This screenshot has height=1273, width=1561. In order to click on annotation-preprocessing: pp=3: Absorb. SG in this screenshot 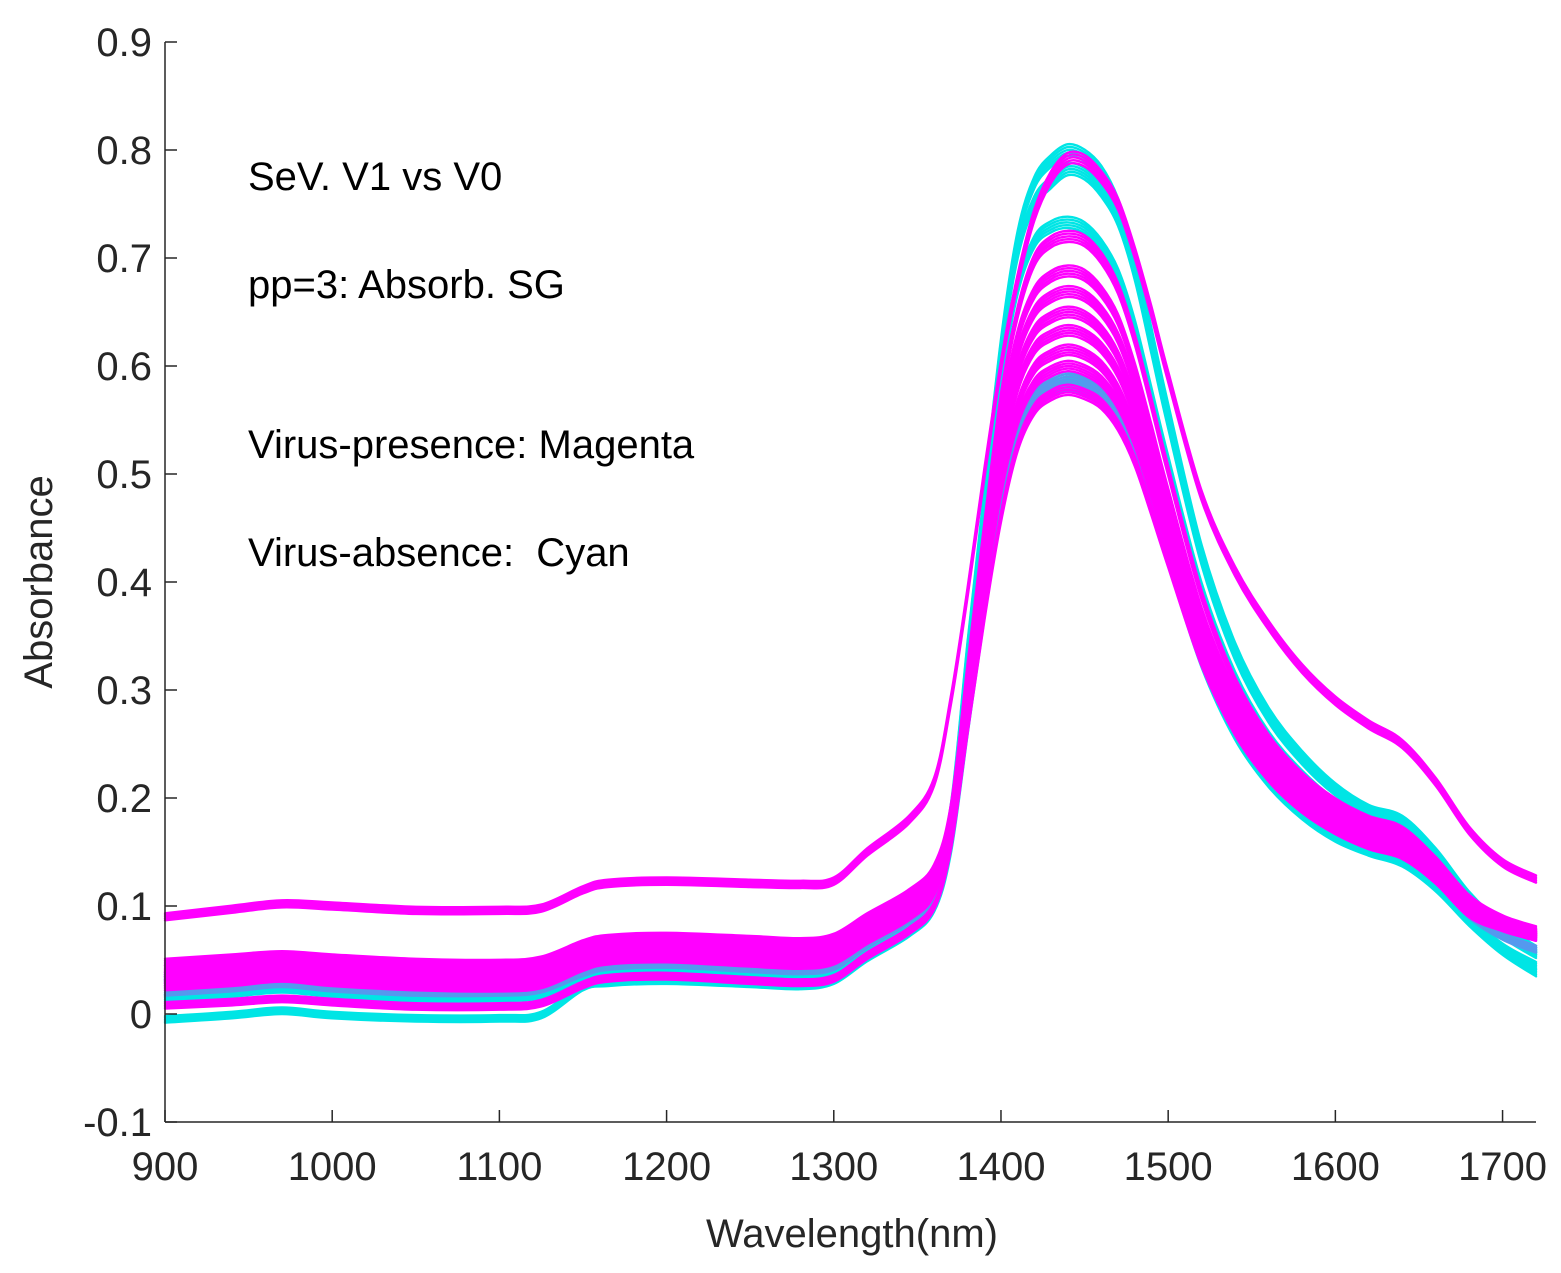, I will do `click(406, 285)`.